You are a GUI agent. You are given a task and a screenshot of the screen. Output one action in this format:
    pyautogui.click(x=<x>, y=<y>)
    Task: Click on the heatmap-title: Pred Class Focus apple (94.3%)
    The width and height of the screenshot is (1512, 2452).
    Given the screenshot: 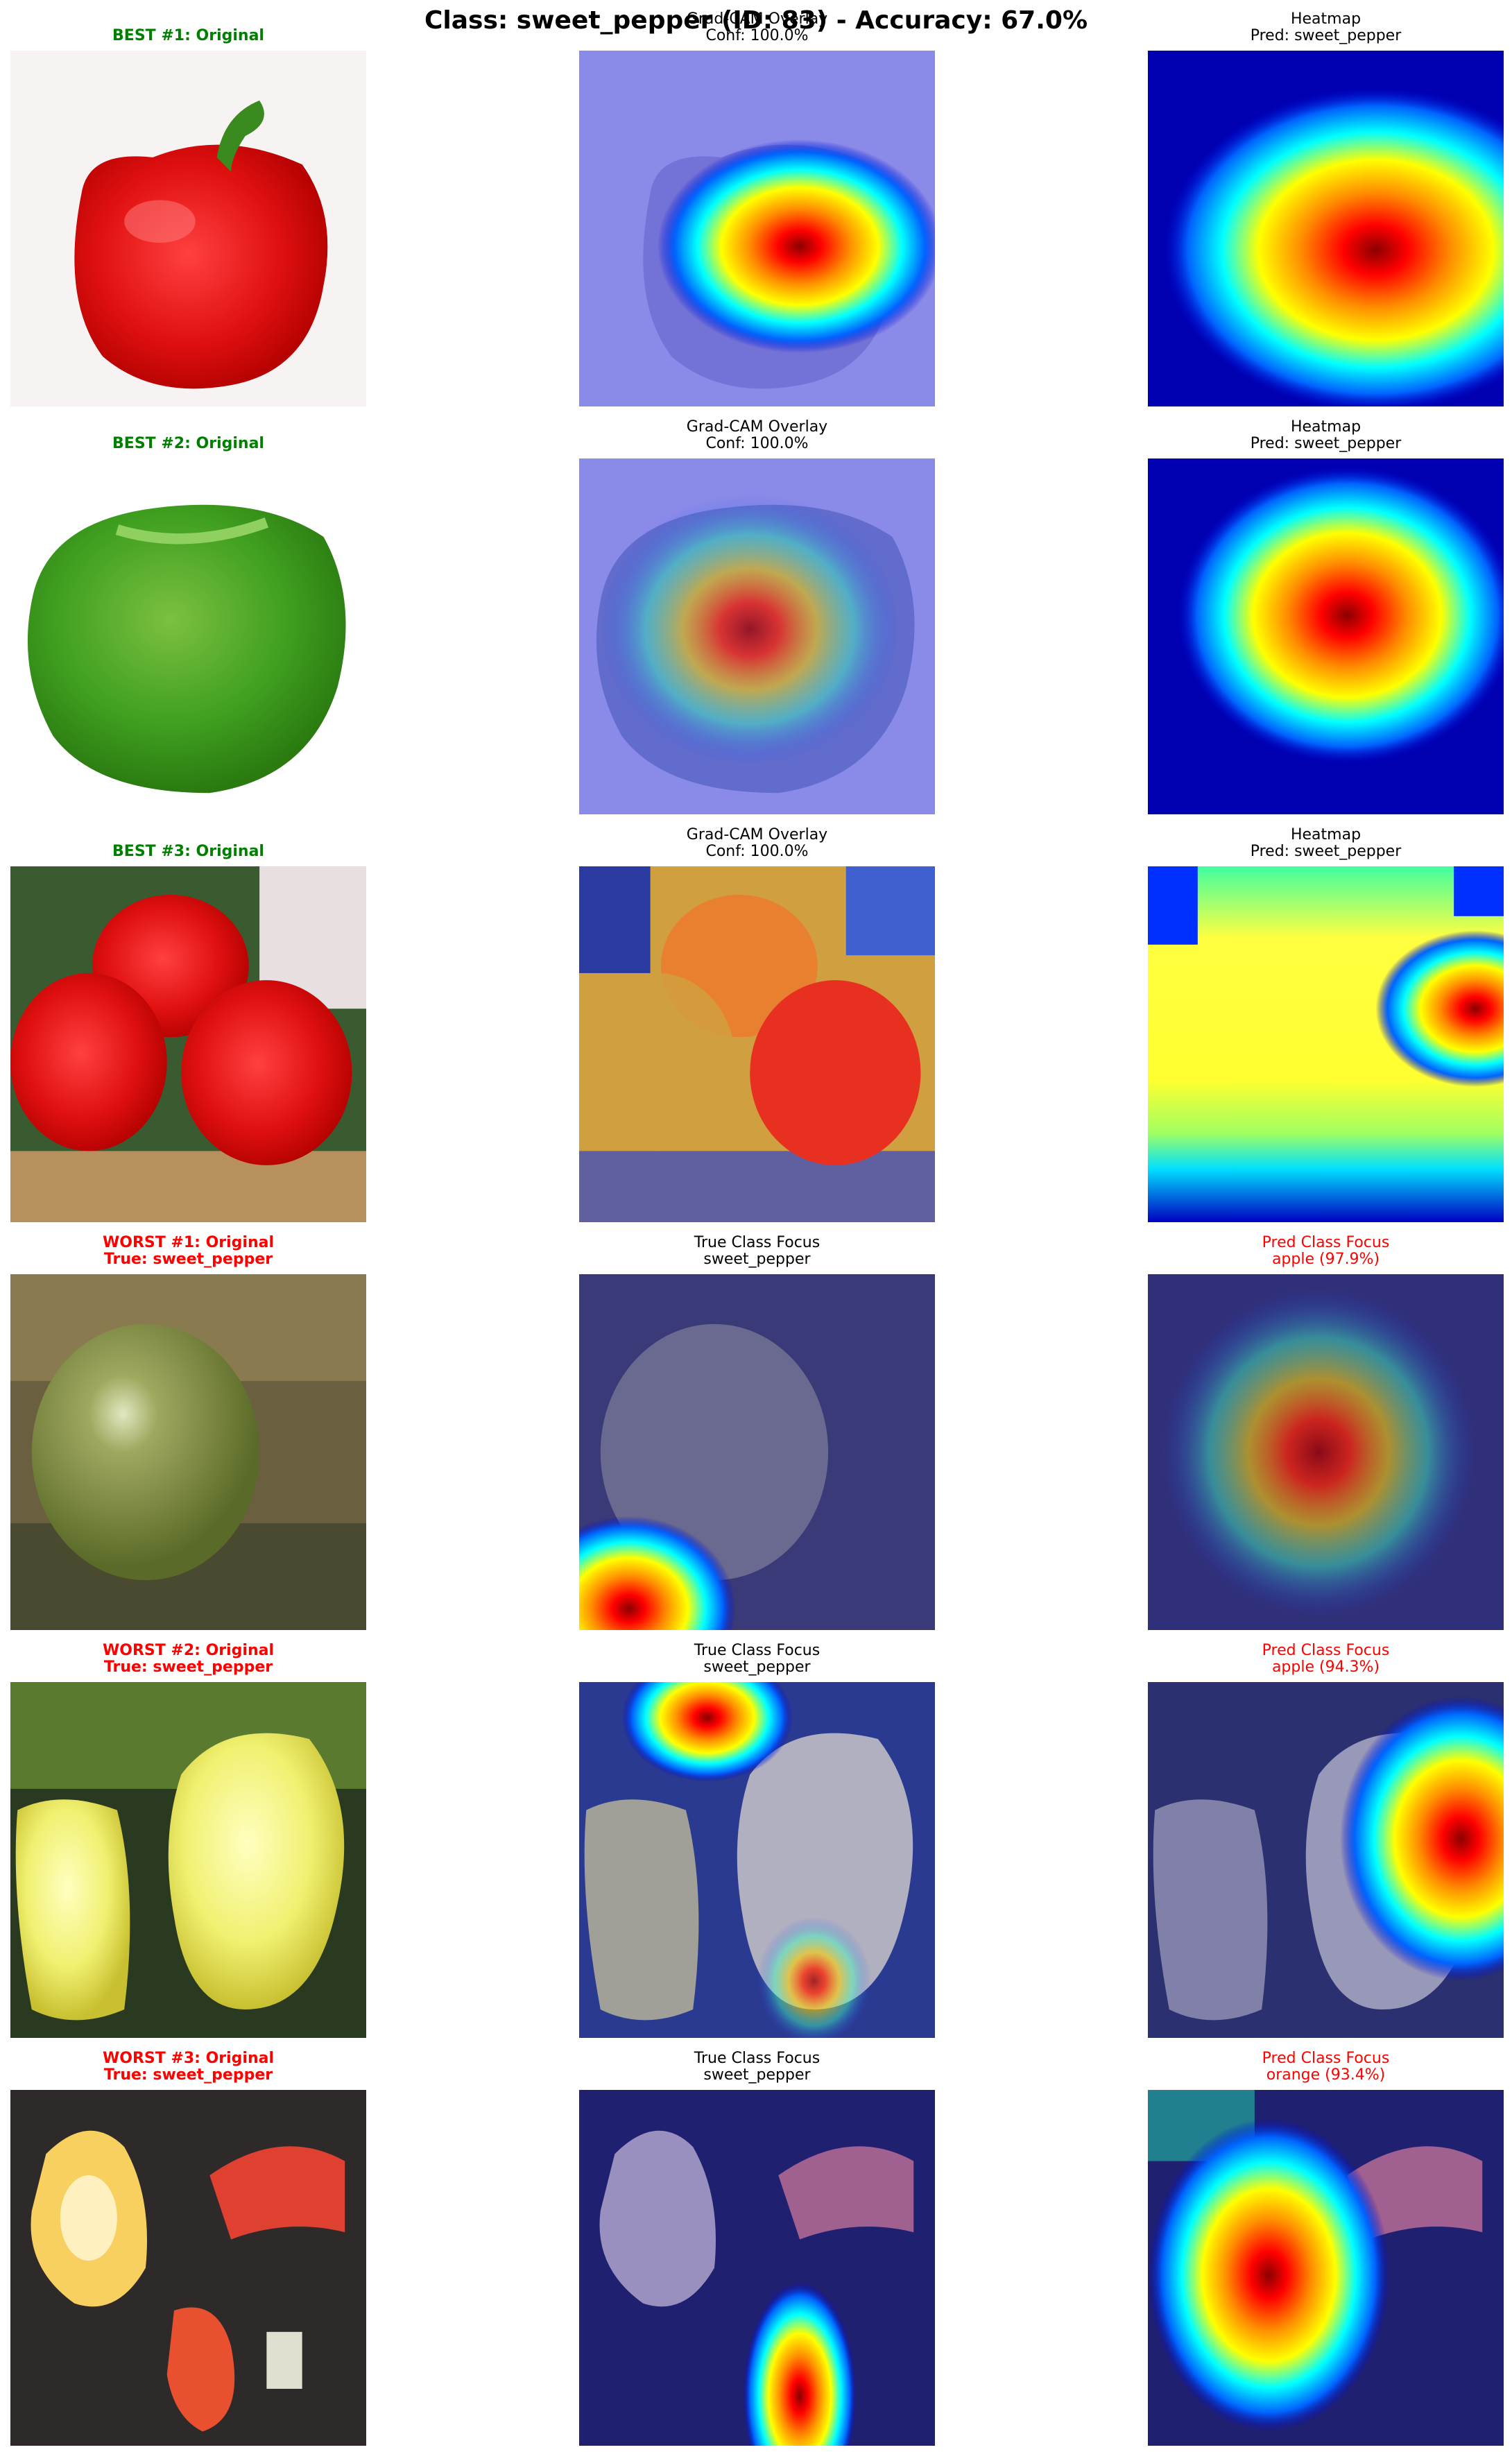 What is the action you would take?
    pyautogui.click(x=1326, y=1659)
    